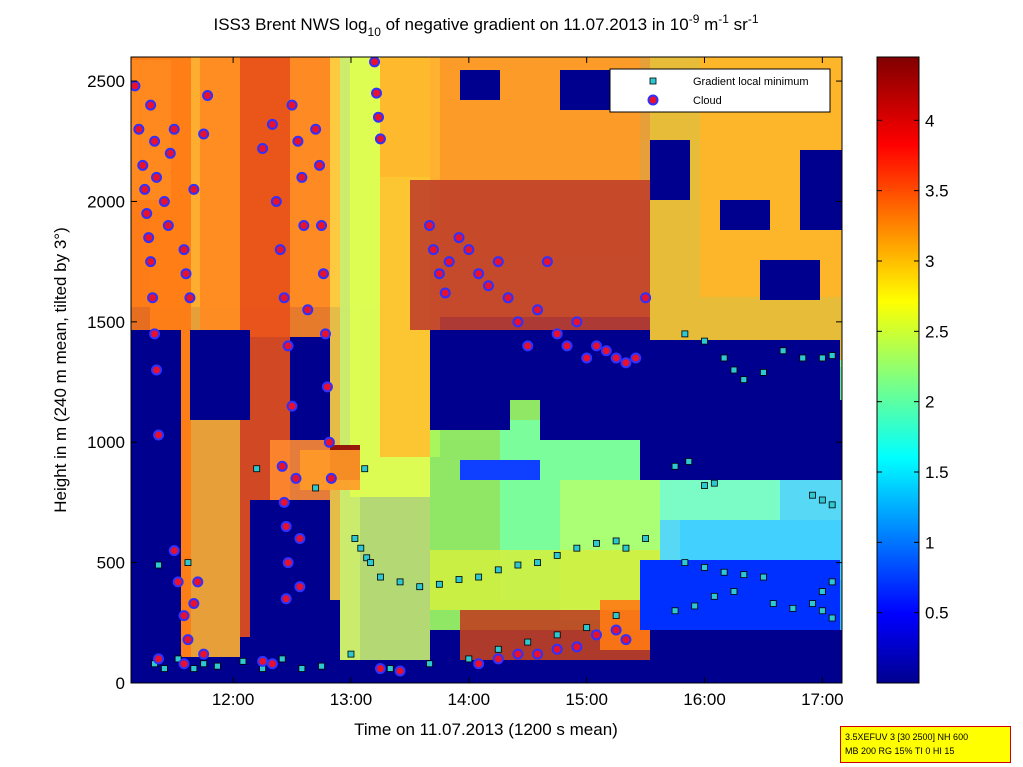 This screenshot has height=767, width=1023. I want to click on colorbar-tick-label: 3.5, so click(937, 191).